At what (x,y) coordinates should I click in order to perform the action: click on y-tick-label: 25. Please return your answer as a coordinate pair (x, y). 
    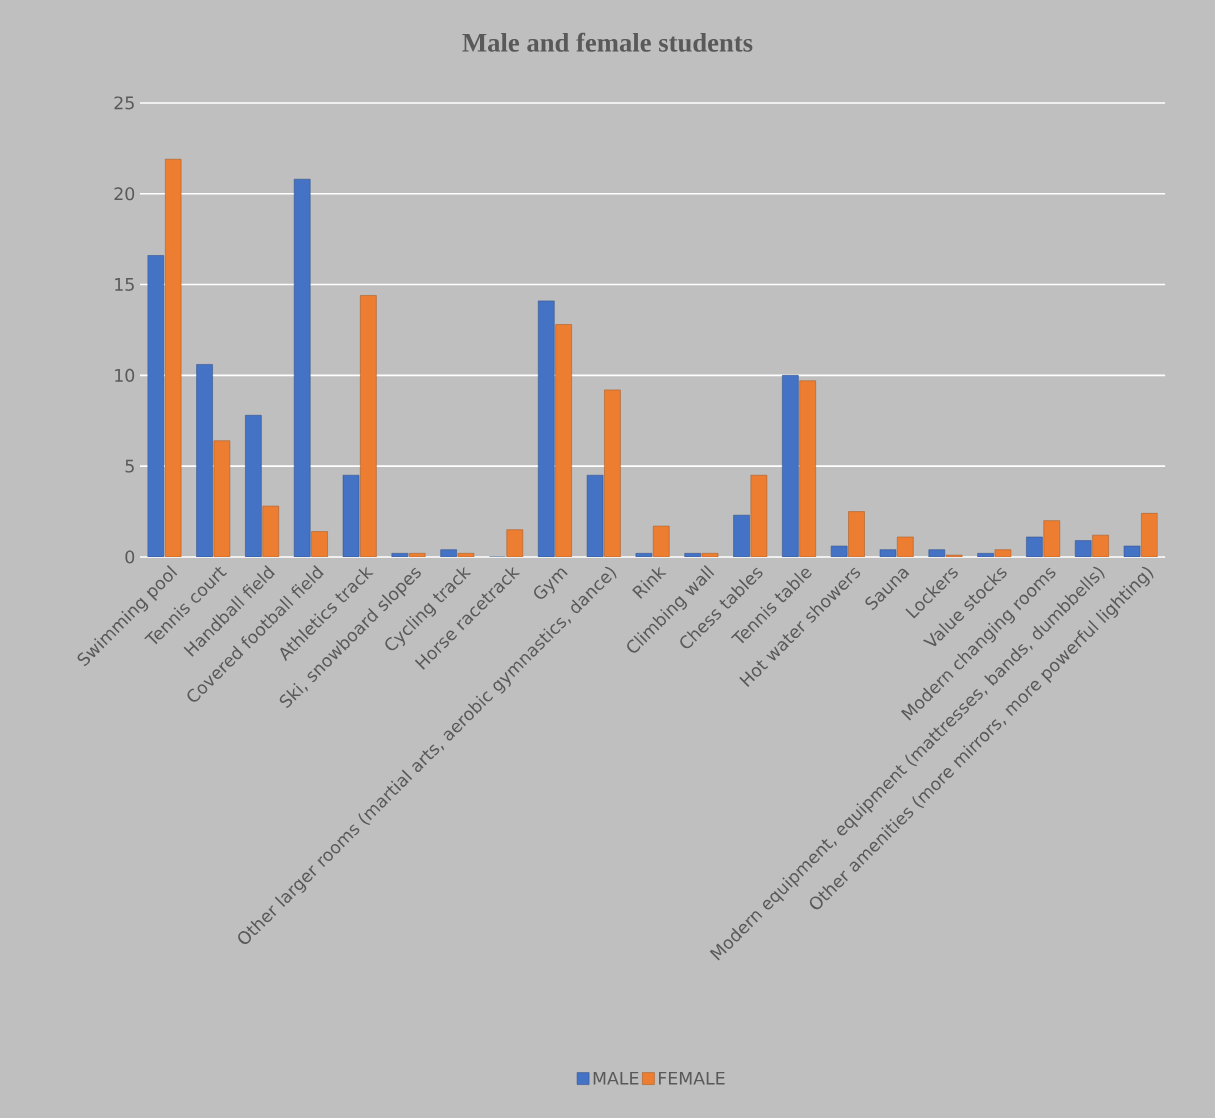
    Looking at the image, I should click on (124, 103).